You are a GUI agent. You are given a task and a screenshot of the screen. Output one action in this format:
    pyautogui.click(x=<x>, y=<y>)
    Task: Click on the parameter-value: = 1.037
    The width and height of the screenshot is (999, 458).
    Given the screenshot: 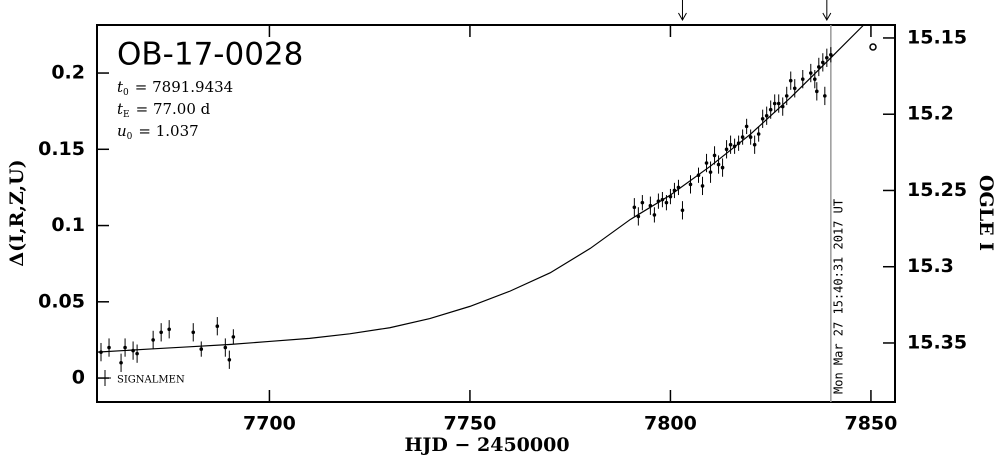 What is the action you would take?
    pyautogui.click(x=168, y=131)
    